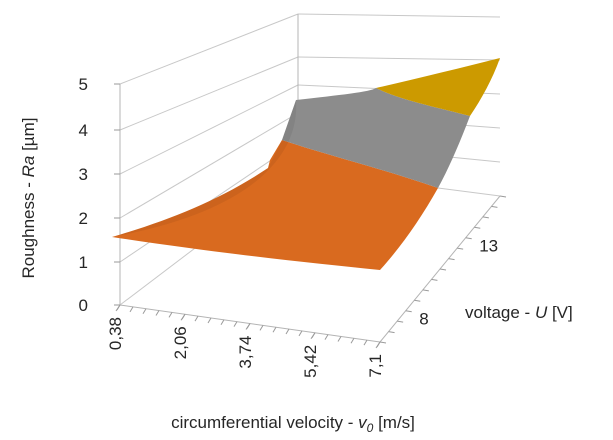  I want to click on z-tick-label: 1, so click(83, 262).